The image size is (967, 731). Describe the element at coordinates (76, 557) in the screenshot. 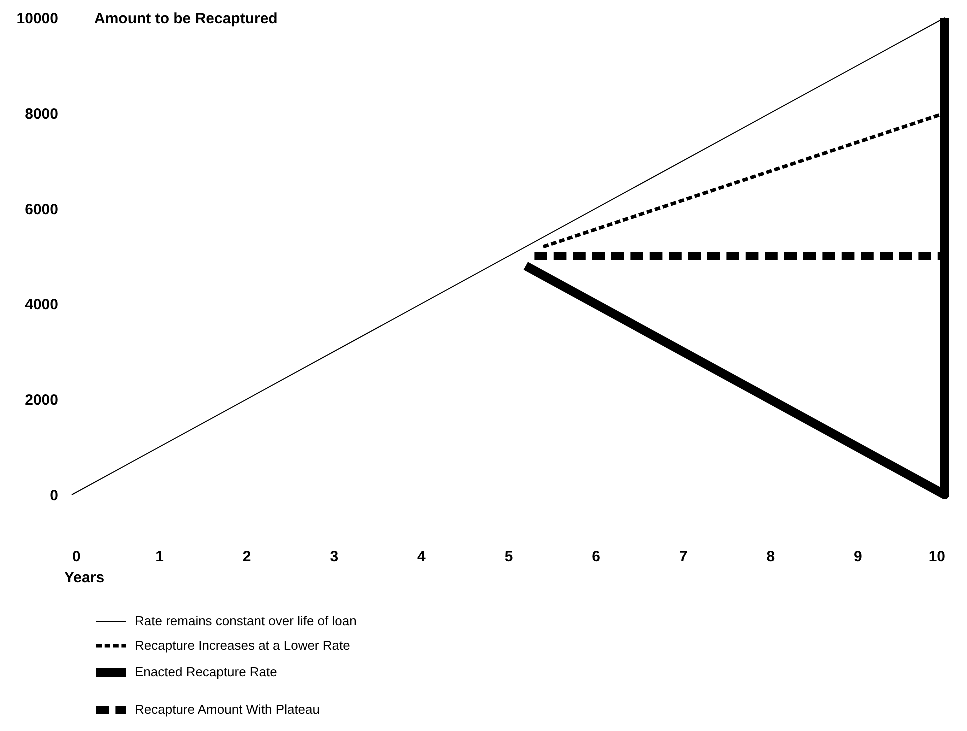

I see `x-tick-label: 0` at that location.